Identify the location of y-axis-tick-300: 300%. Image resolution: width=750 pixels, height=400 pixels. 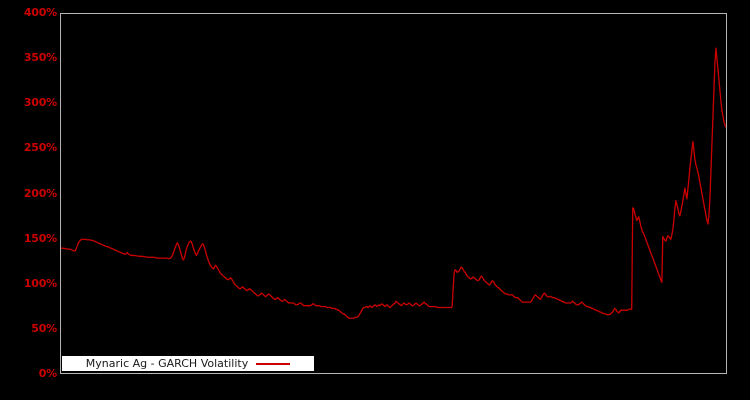
(40, 103).